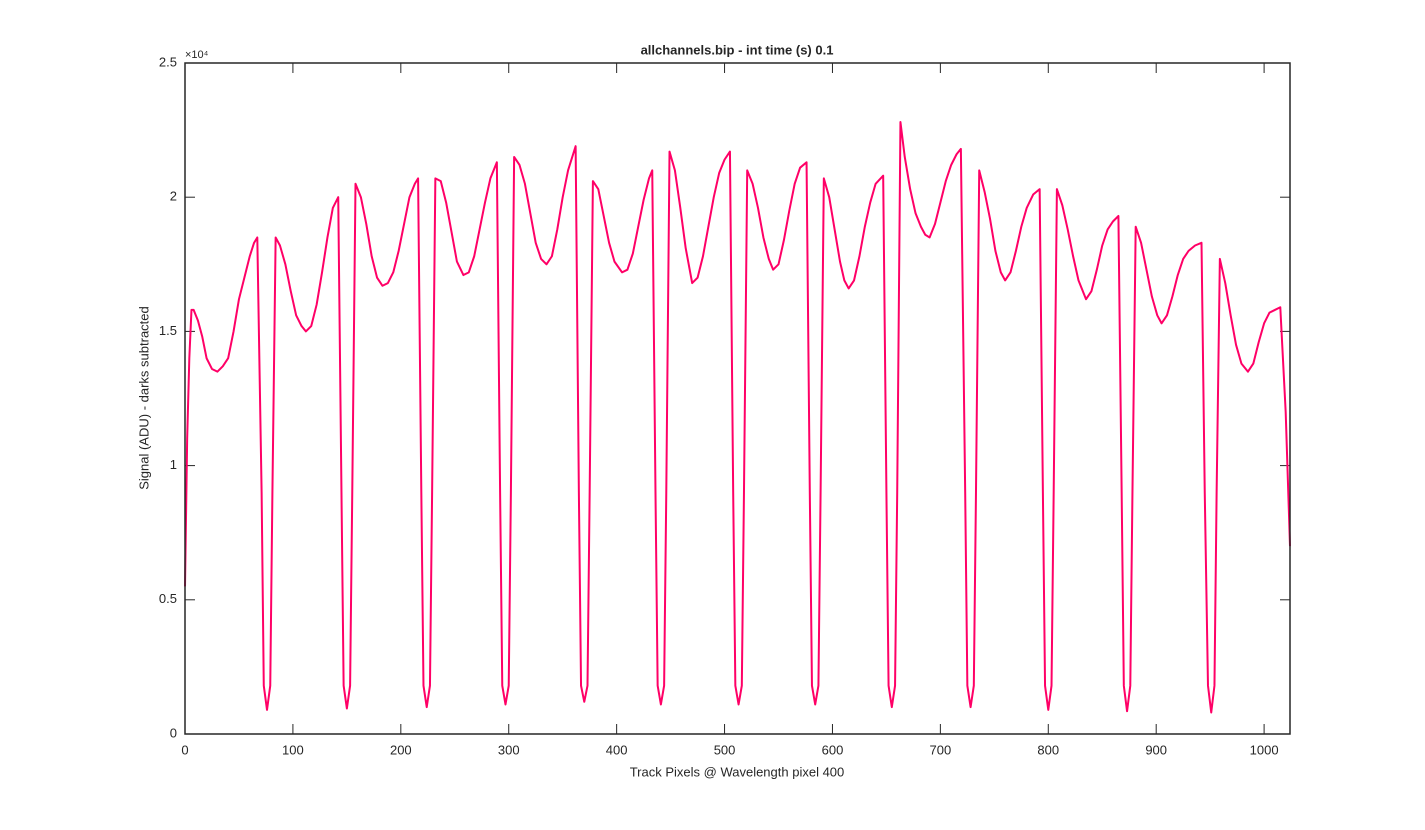 Image resolution: width=1425 pixels, height=830 pixels. Describe the element at coordinates (168, 330) in the screenshot. I see `y-tick-label: 1.5` at that location.